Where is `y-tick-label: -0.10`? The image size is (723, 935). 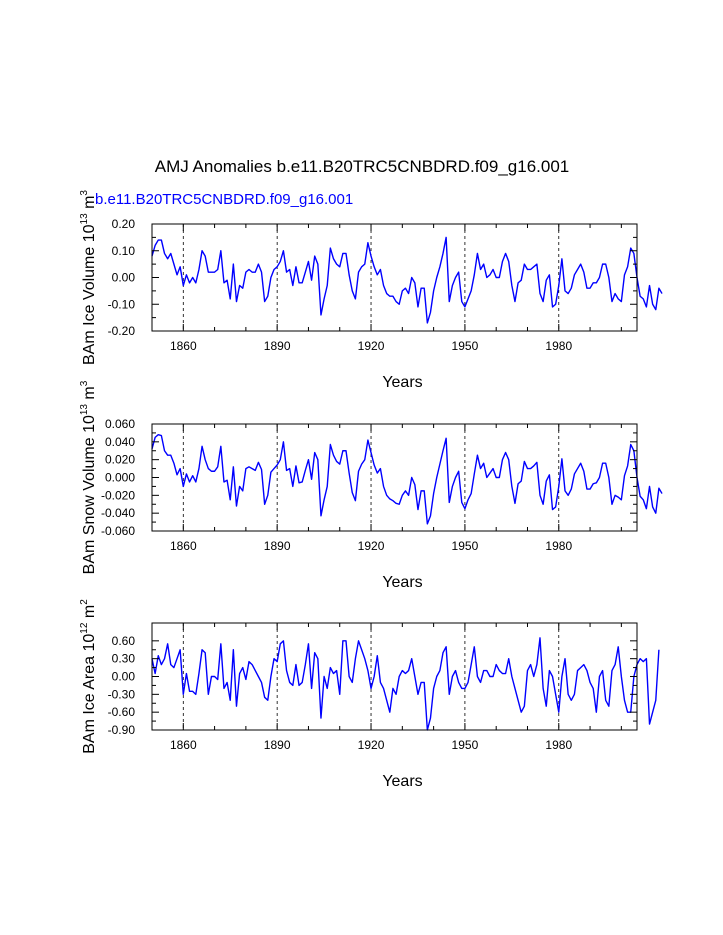
y-tick-label: -0.10 is located at coordinates (122, 304).